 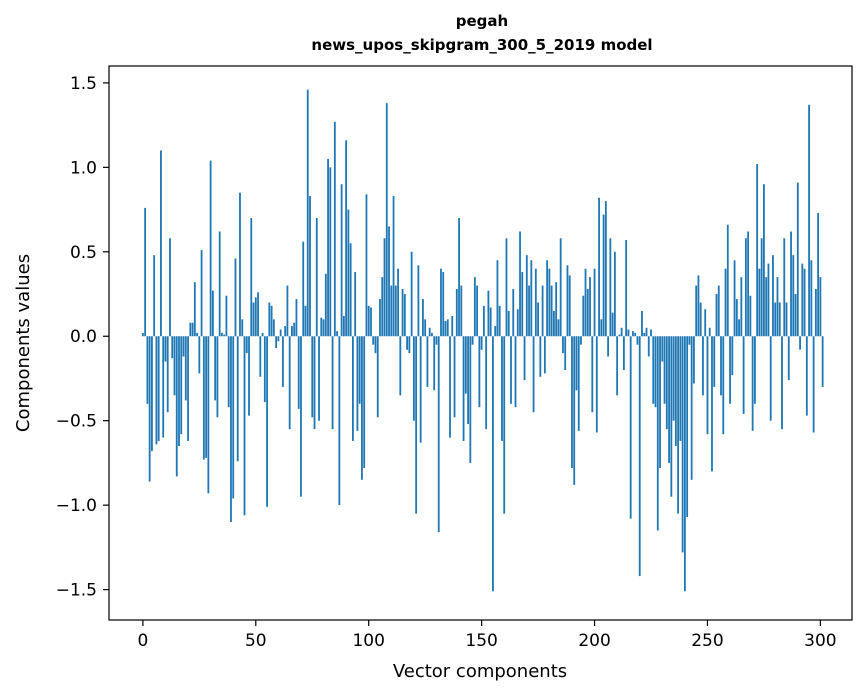 What do you see at coordinates (707, 641) in the screenshot?
I see `x-tick-label: 250` at bounding box center [707, 641].